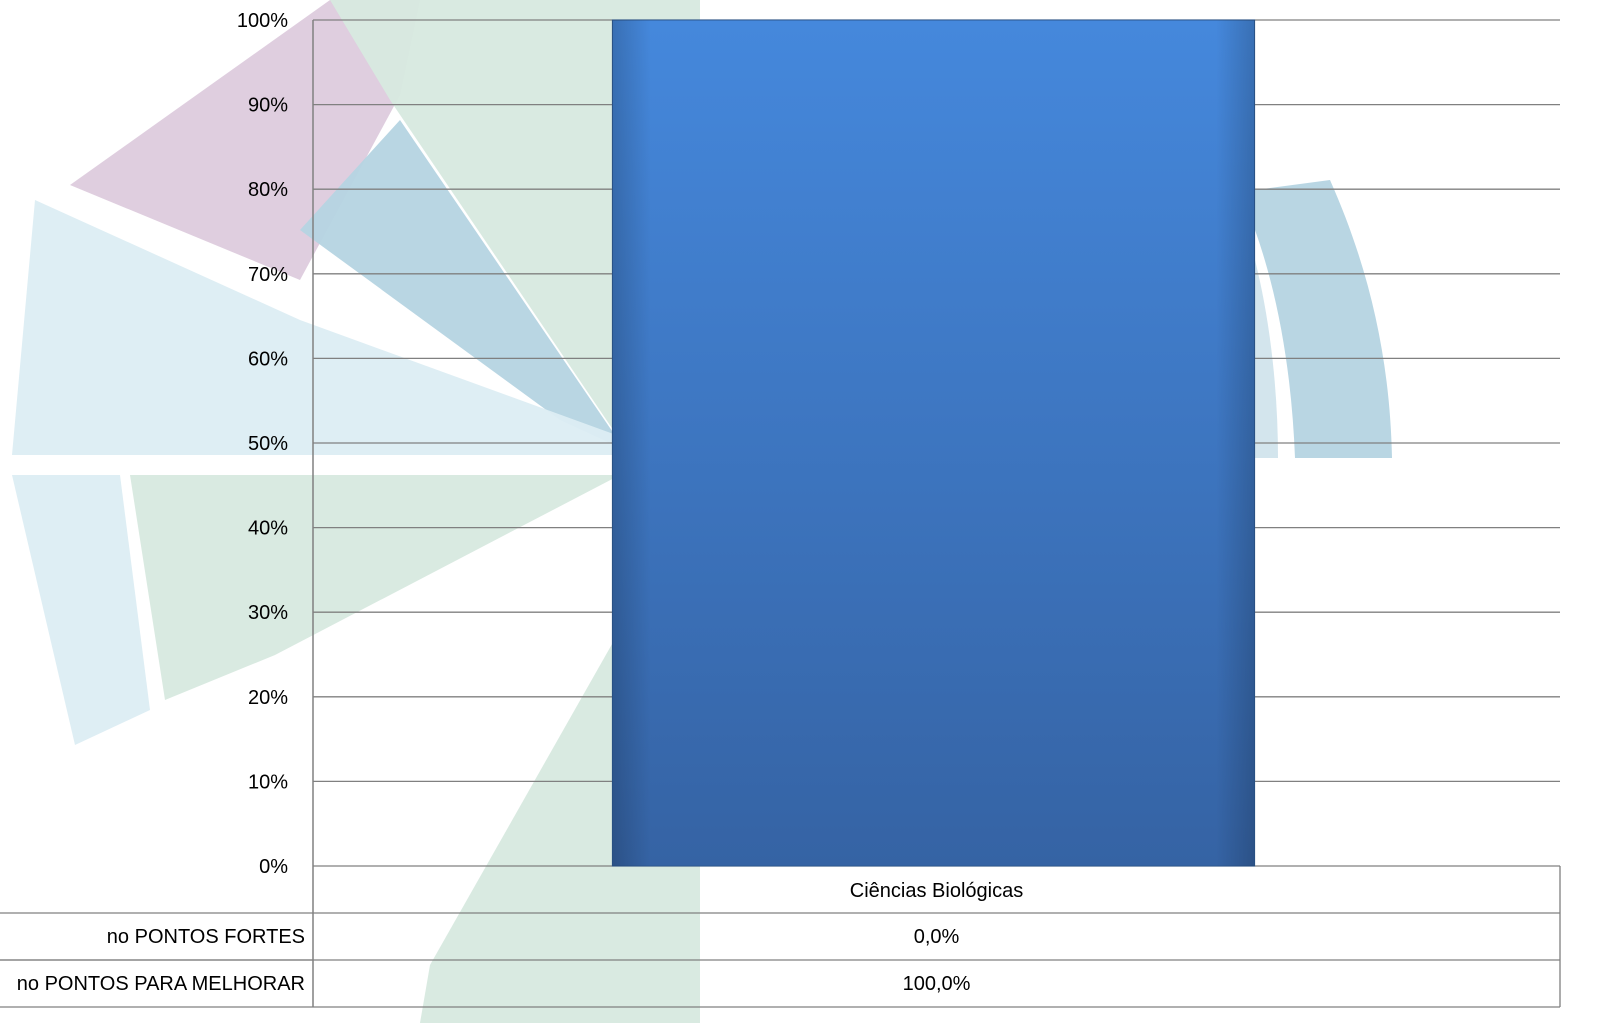 The image size is (1604, 1023). Describe the element at coordinates (268, 275) in the screenshot. I see `y-tick-label: 70%` at that location.